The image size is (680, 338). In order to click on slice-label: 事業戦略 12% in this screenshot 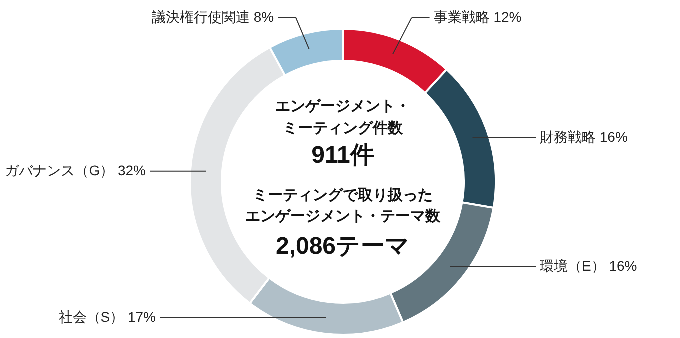, I will do `click(478, 17)`.